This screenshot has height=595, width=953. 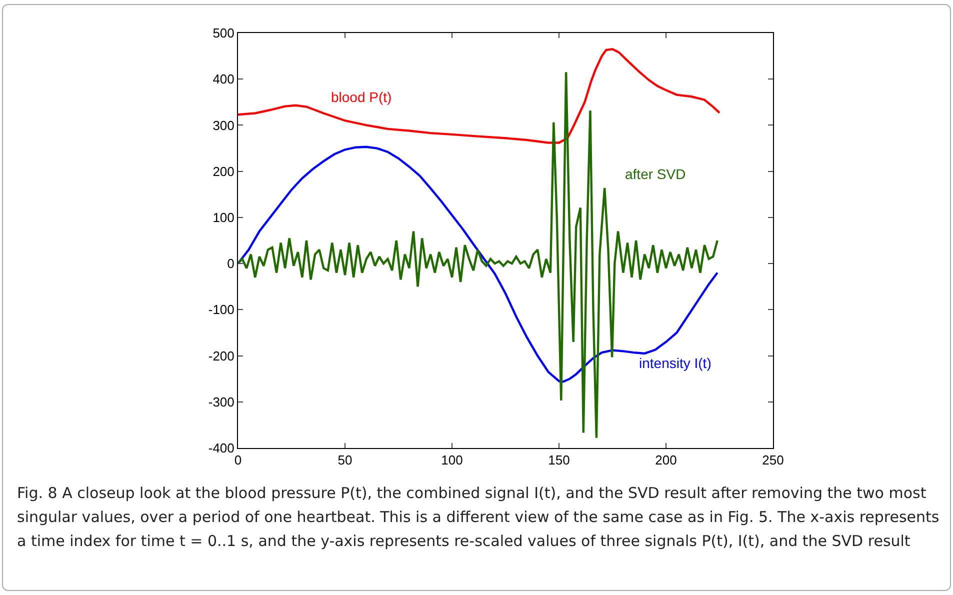 I want to click on caption: Fig. 8 A closeup look at the blood pressure P(t), the combined signal I(t), and the SVD result after removing the two most singular values, over a period of one heartbeat. This is a different view of the same case as in Fig. 5. The x-axis represents a time index for time t = 0..1 s, and the y-axis represents re-scaled values of three signals P(t), I(t), and the SVD result, so click(x=478, y=517).